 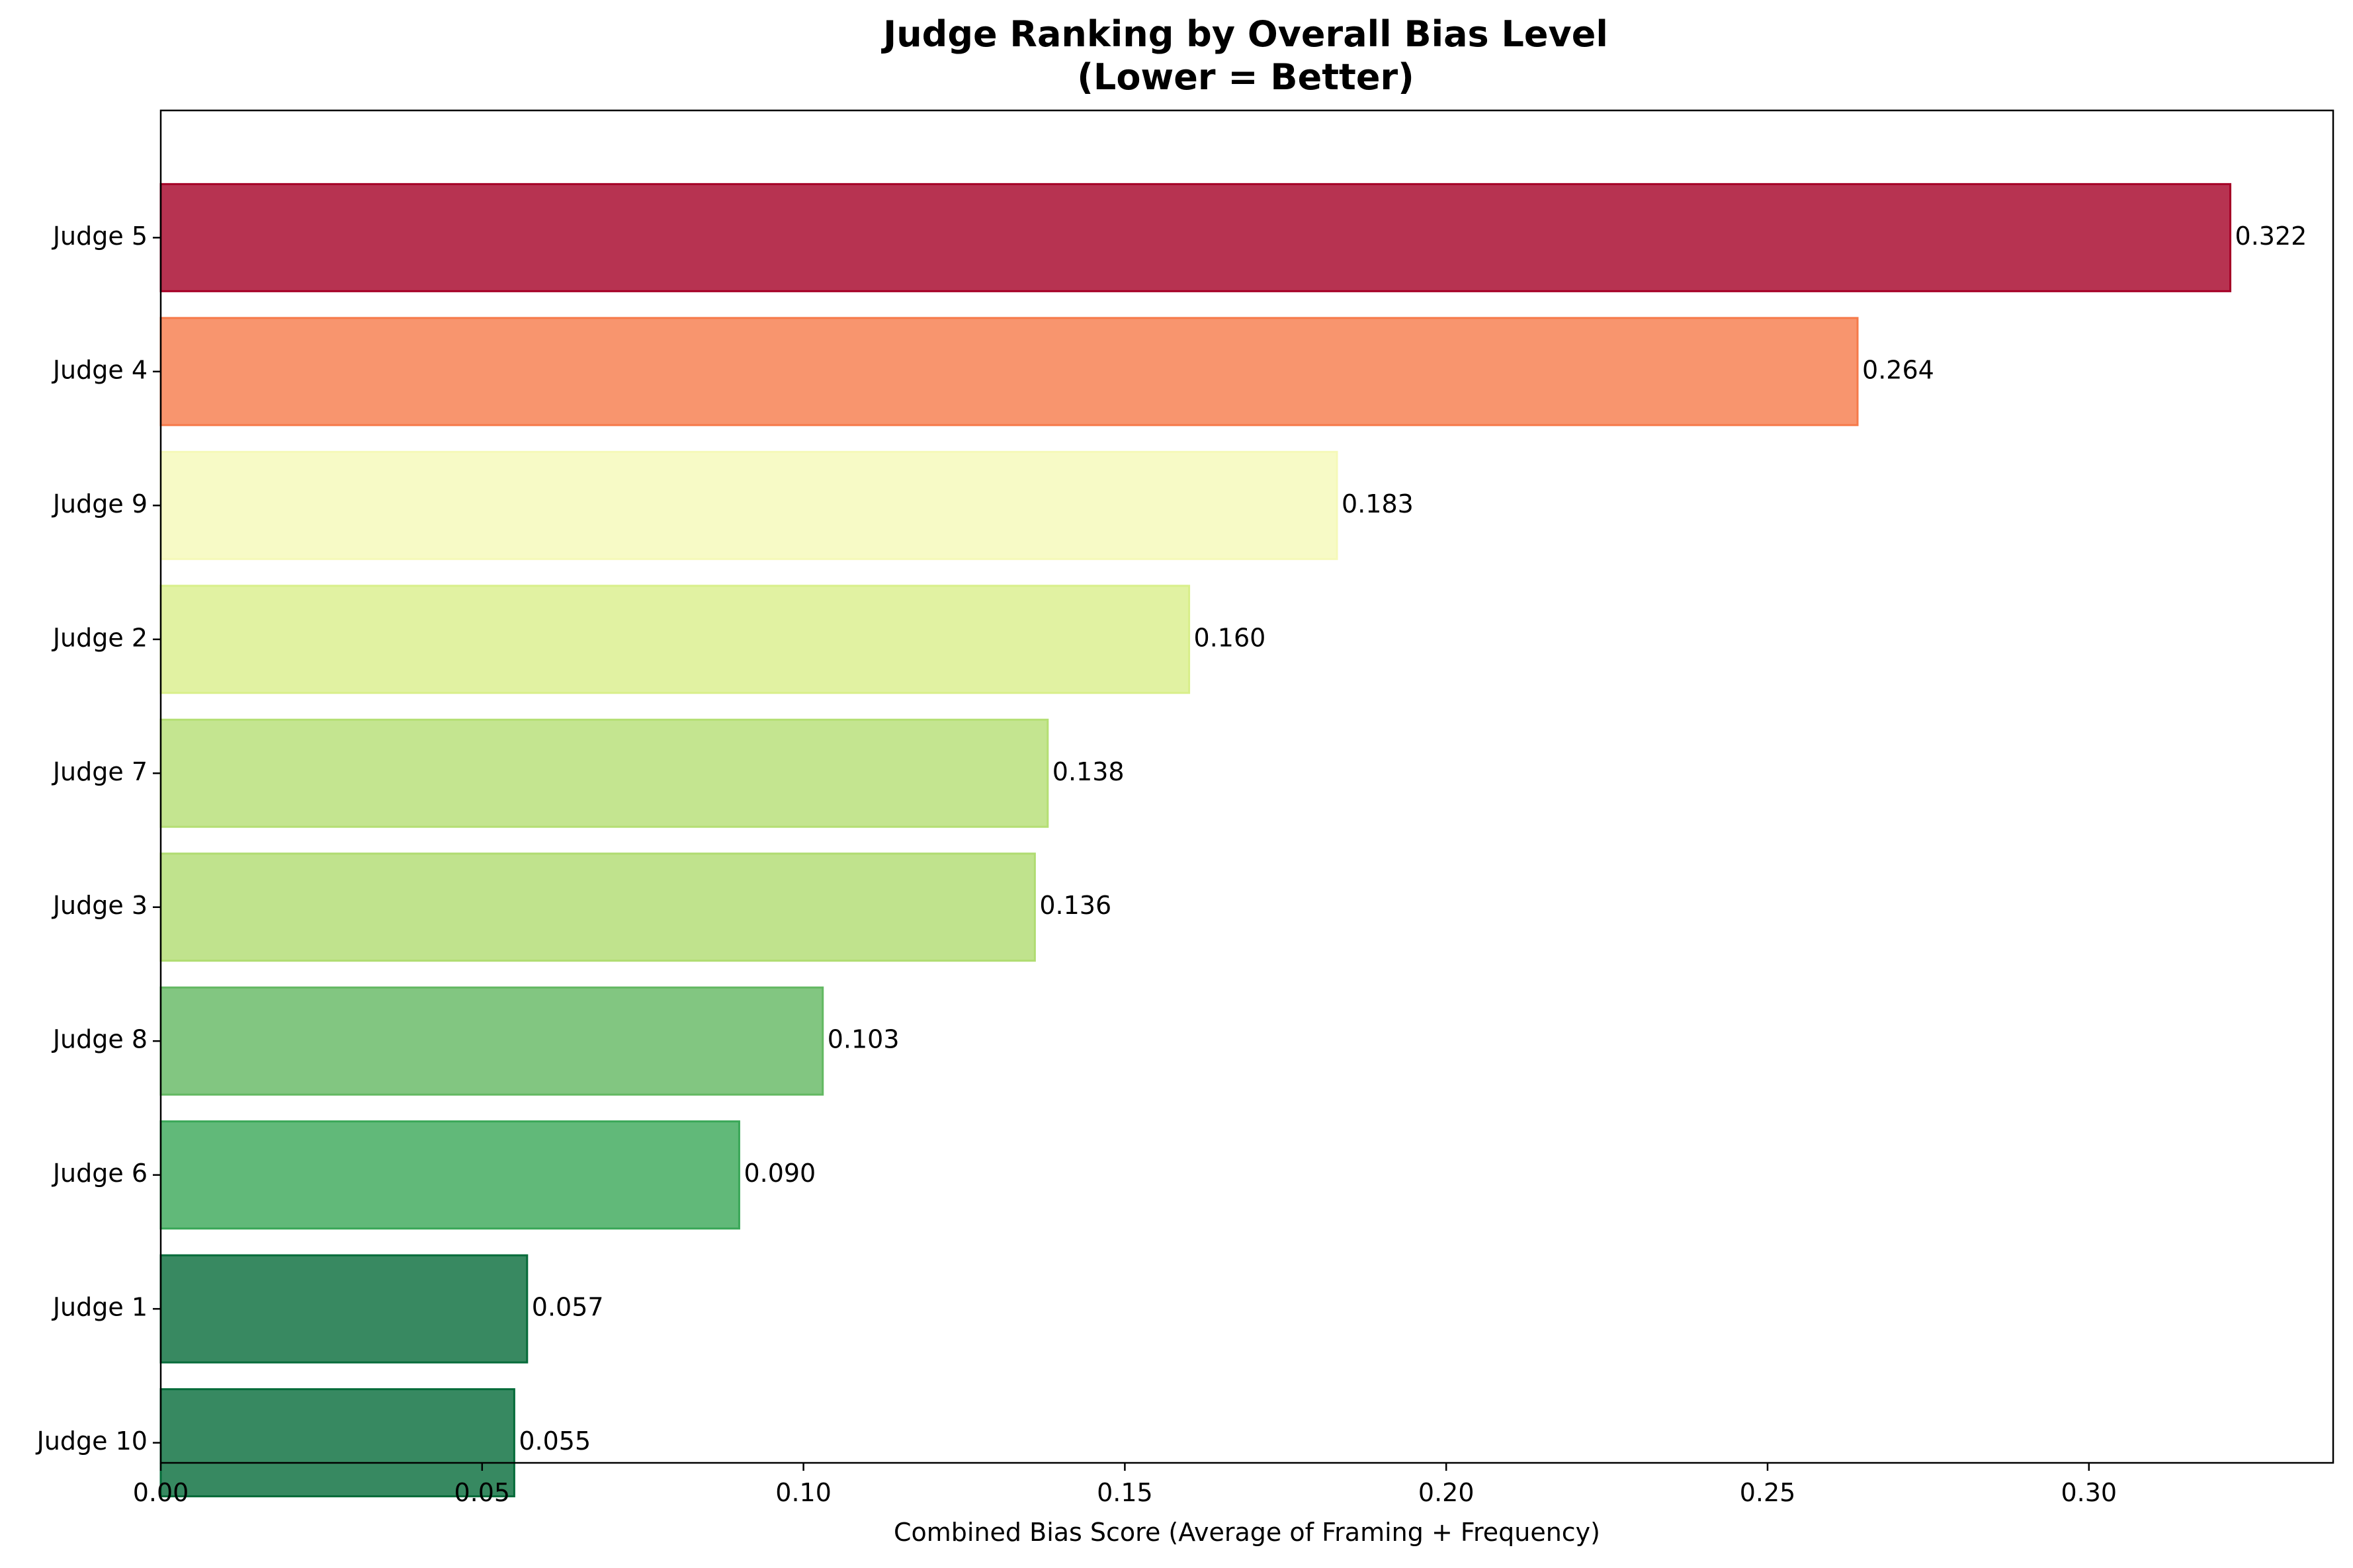 What do you see at coordinates (1378, 503) in the screenshot?
I see `data-label: 0.183` at bounding box center [1378, 503].